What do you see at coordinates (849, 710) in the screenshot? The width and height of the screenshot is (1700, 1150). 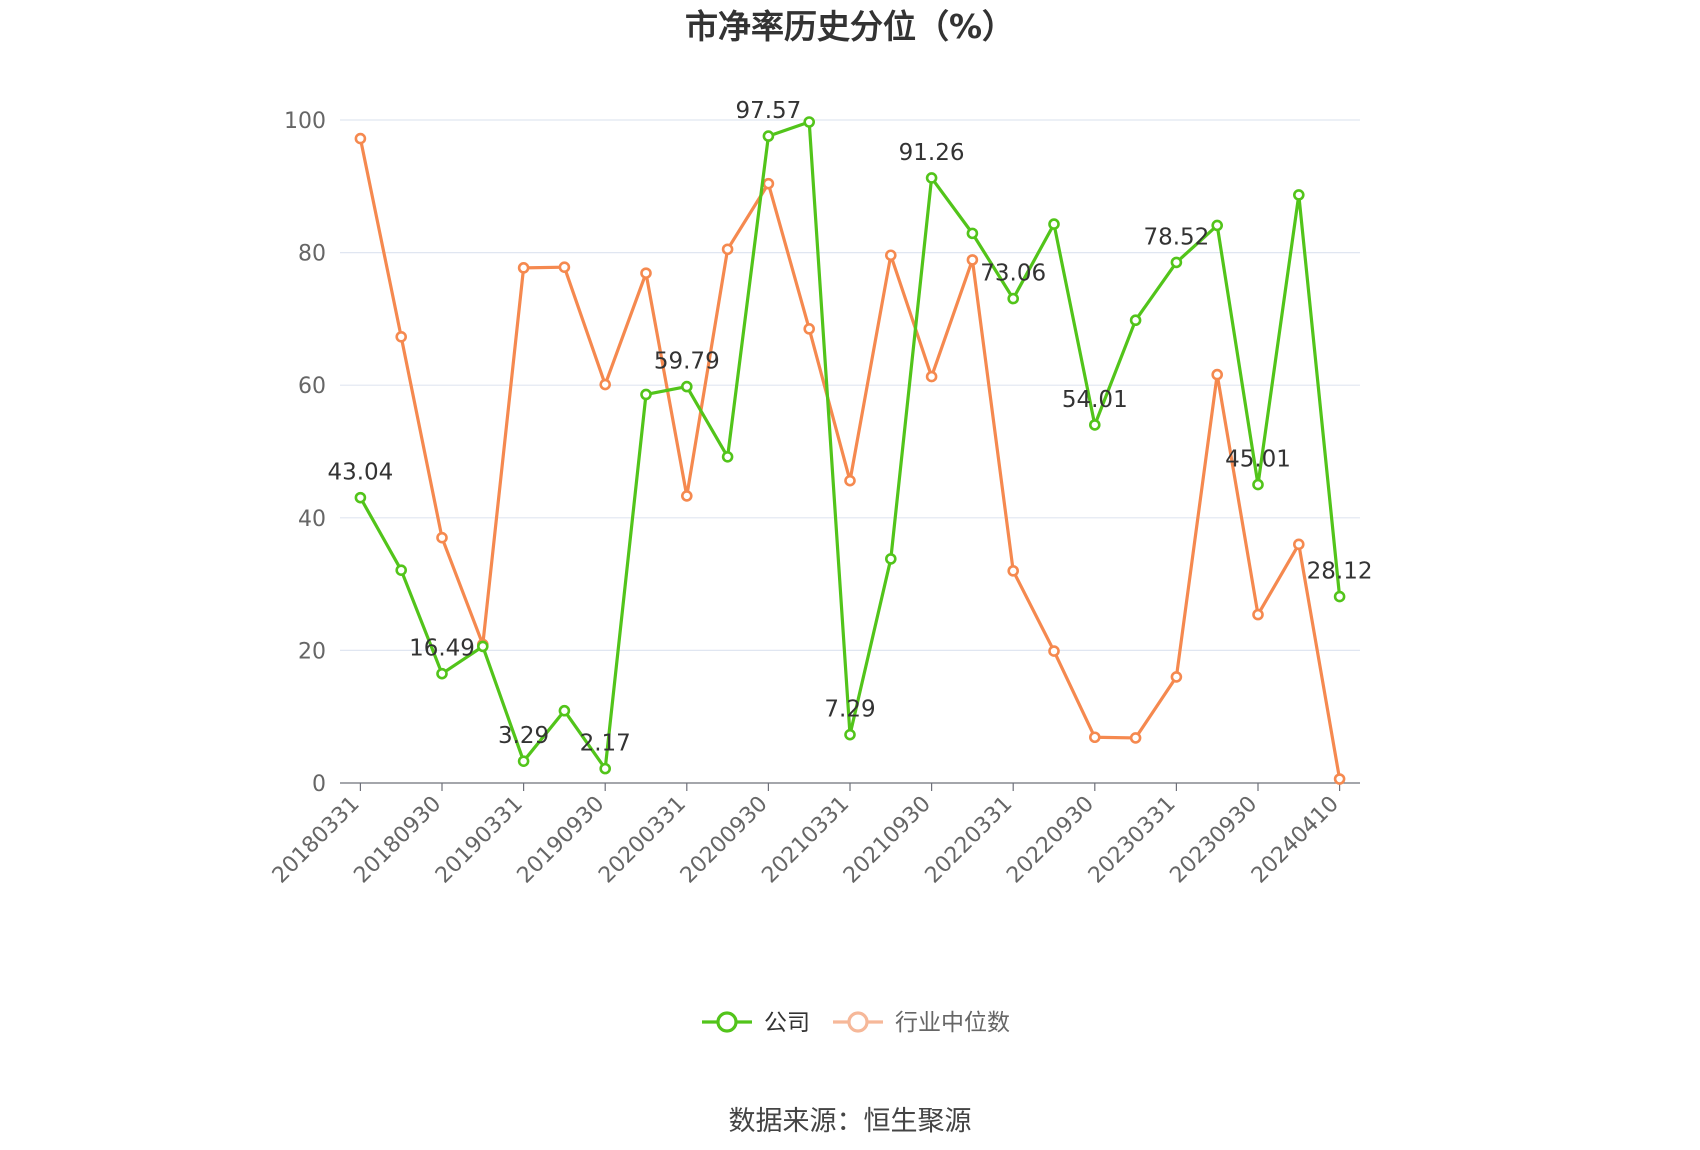 I see `data-label: 7.29` at bounding box center [849, 710].